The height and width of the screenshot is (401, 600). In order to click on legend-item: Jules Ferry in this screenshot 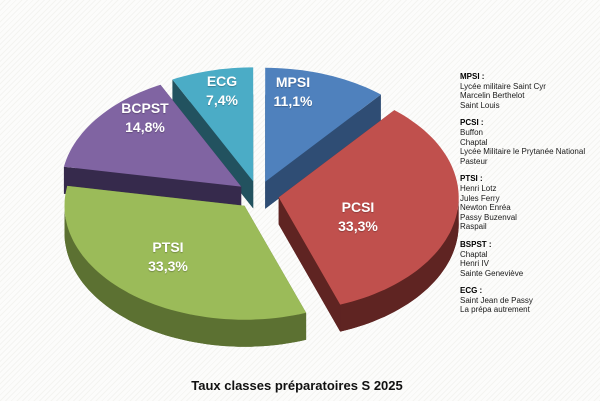, I will do `click(480, 198)`.